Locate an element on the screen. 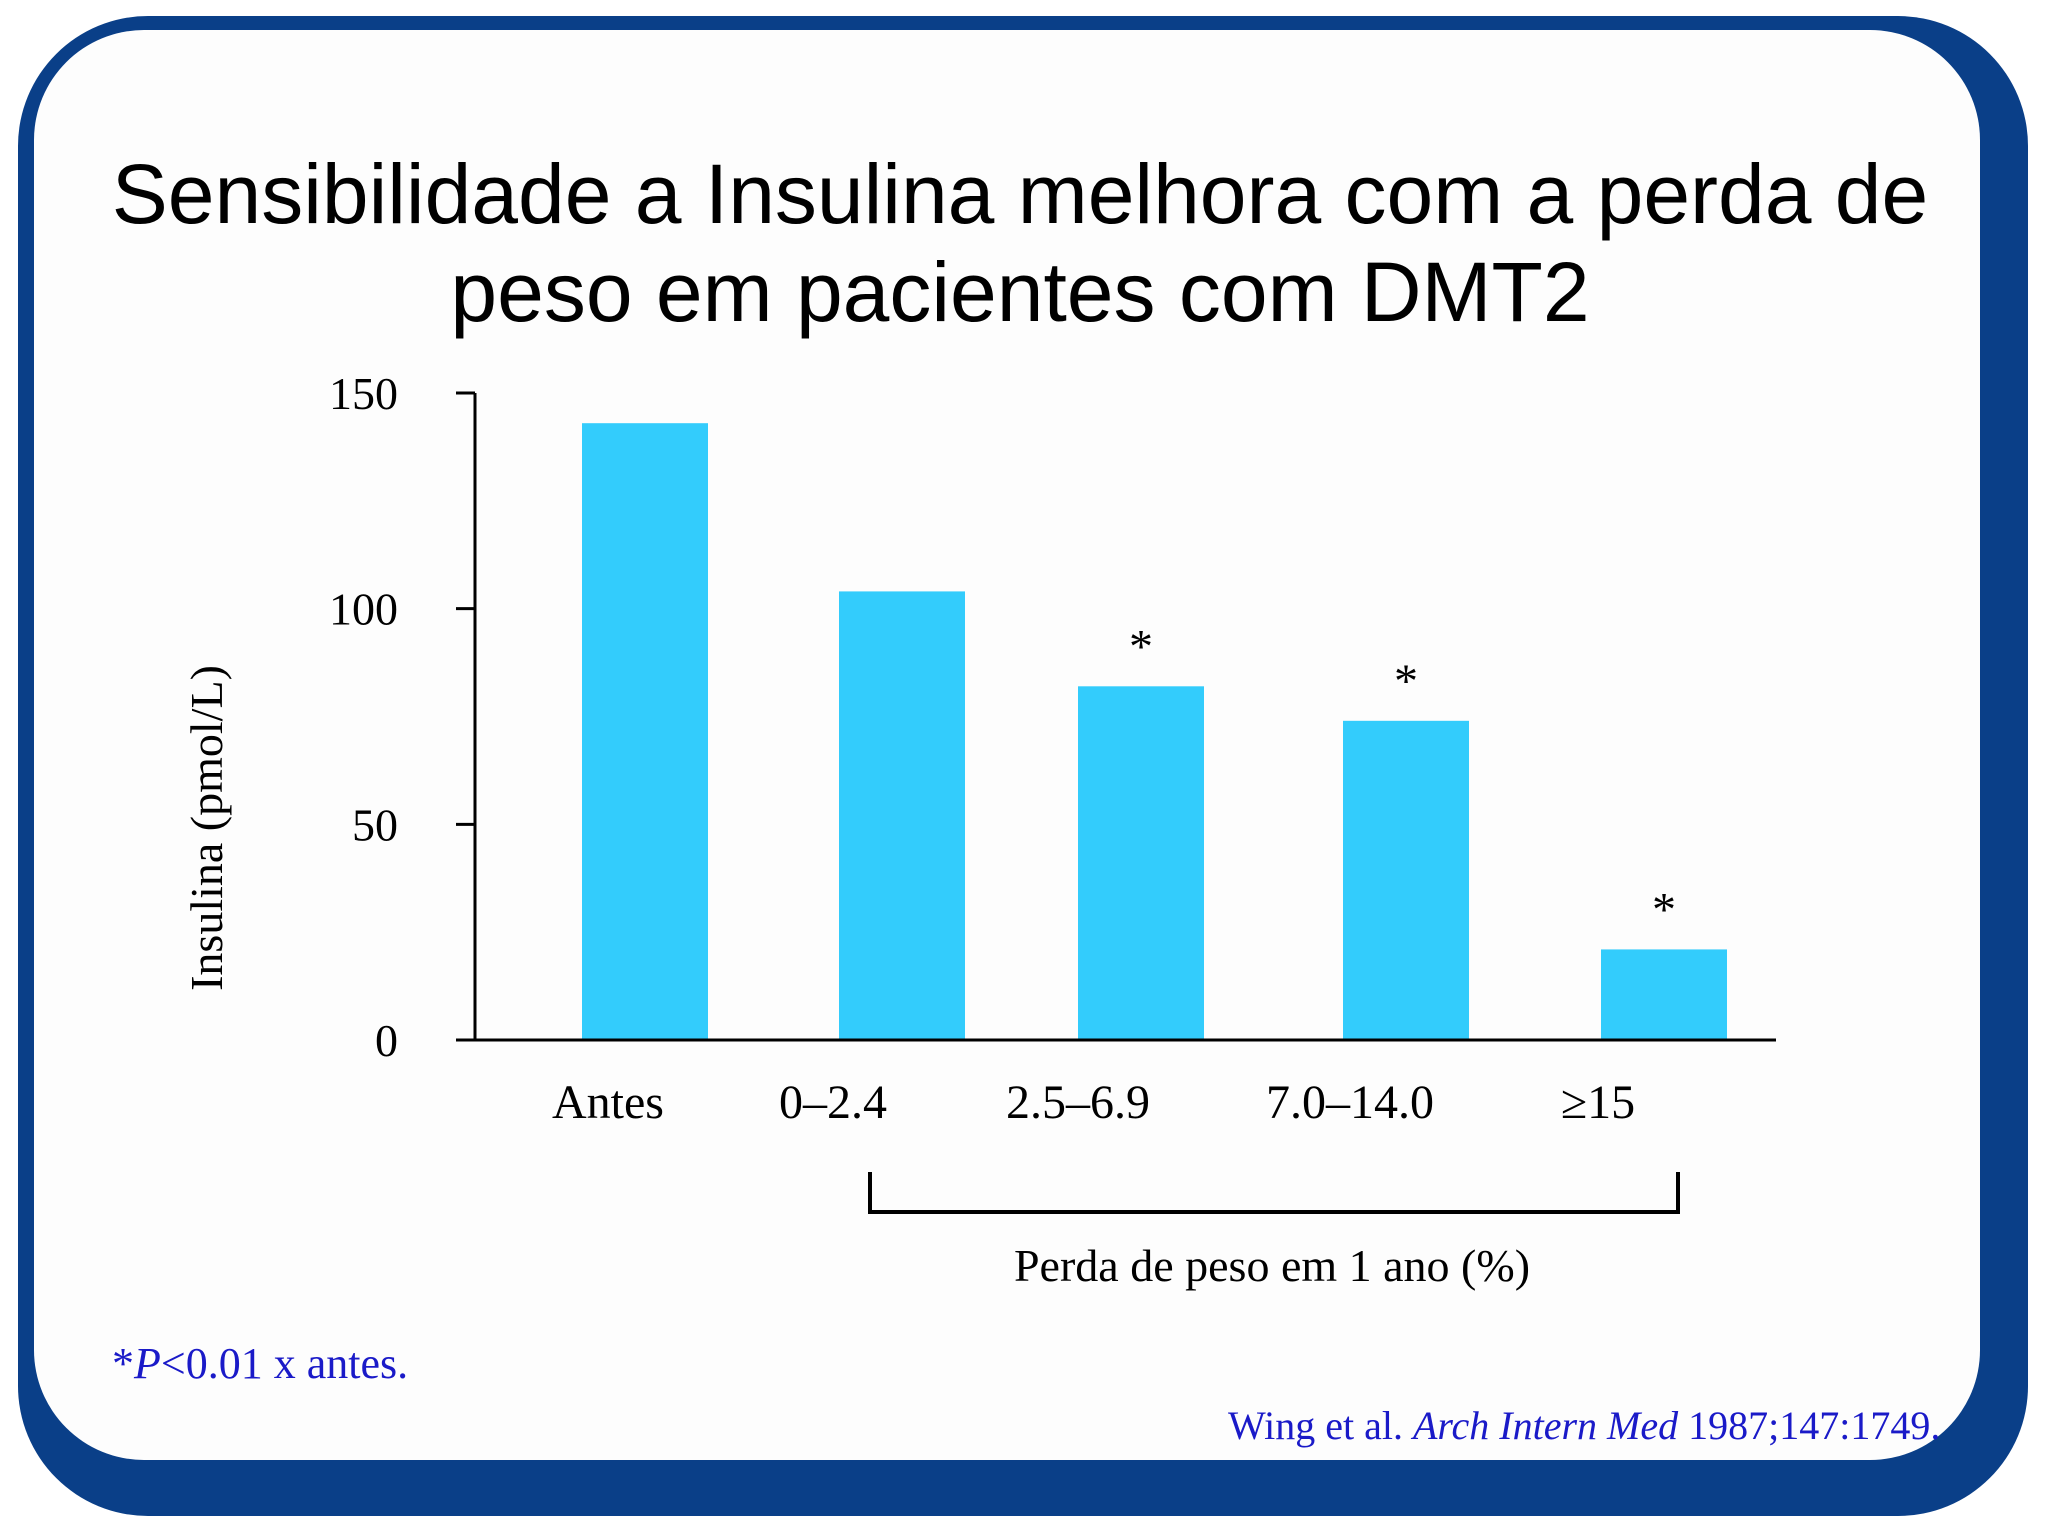 The width and height of the screenshot is (2048, 1536). weight-loss-bracket is located at coordinates (1274, 1193).